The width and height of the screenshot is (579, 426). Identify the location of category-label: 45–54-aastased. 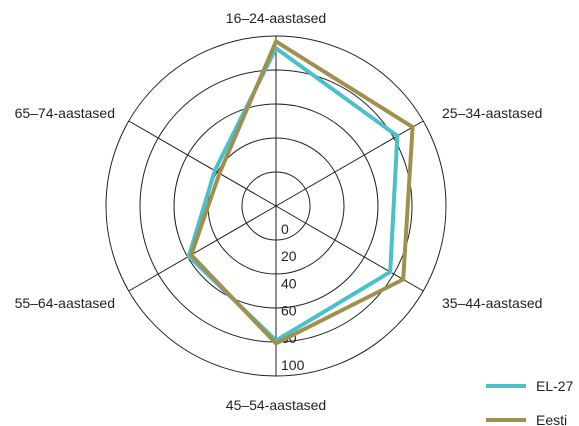
(276, 405).